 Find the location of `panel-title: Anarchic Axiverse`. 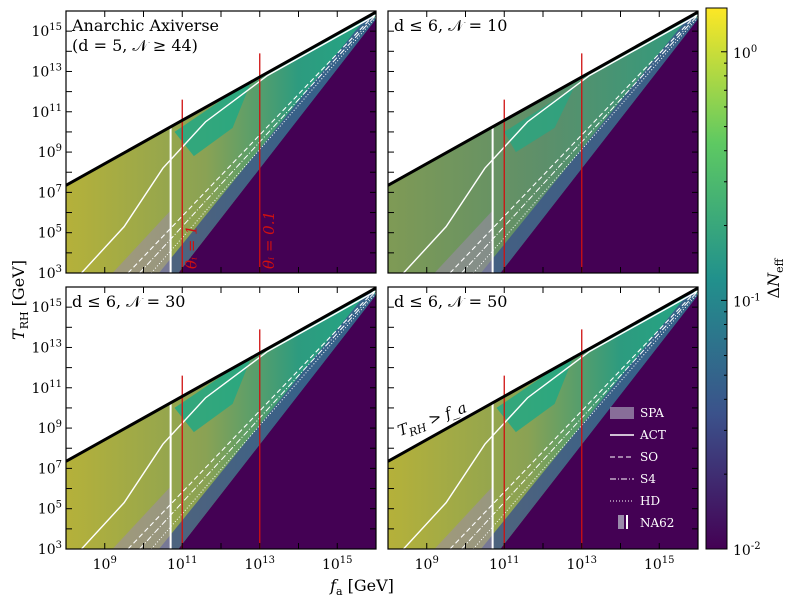

panel-title: Anarchic Axiverse is located at coordinates (145, 25).